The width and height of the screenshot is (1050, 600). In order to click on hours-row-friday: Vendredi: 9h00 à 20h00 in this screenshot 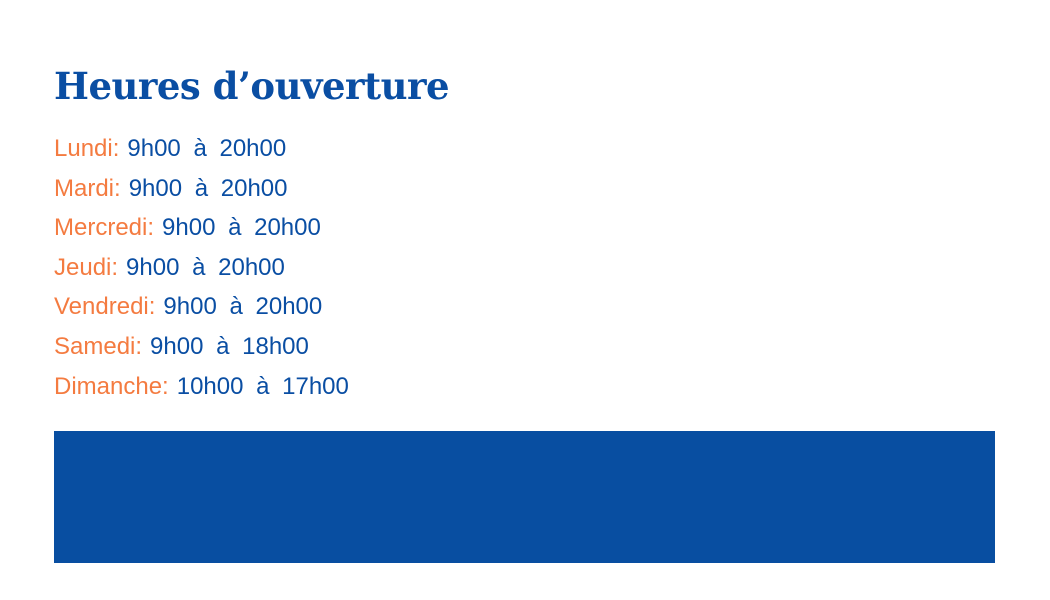, I will do `click(201, 310)`.